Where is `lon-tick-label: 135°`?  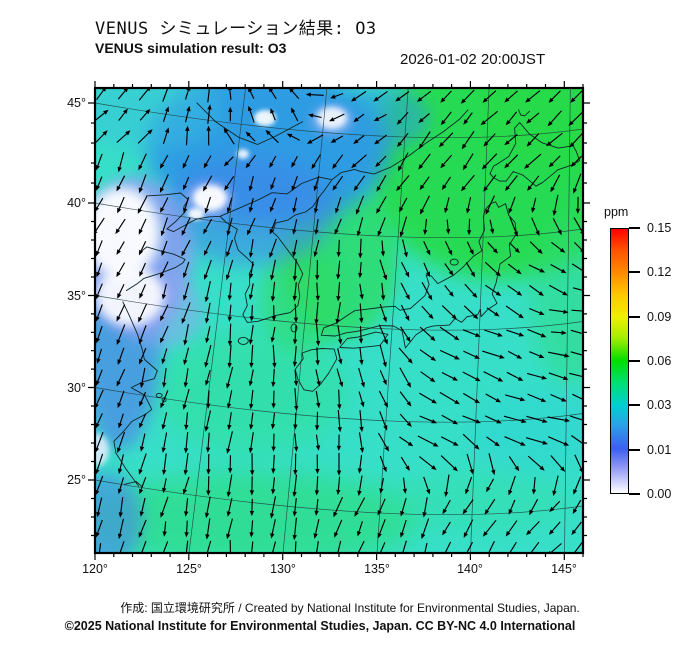
lon-tick-label: 135° is located at coordinates (377, 569).